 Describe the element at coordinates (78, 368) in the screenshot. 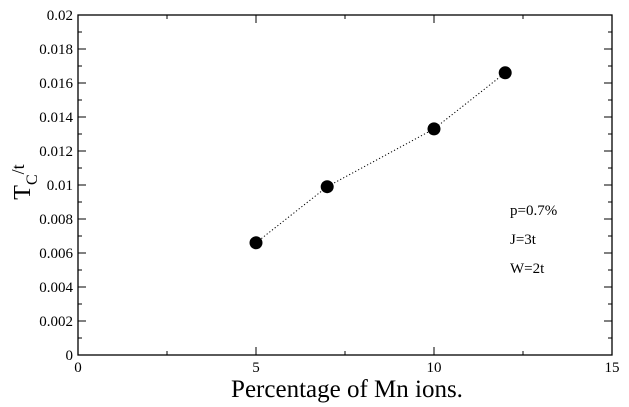

I see `x-tick-label: 0` at that location.